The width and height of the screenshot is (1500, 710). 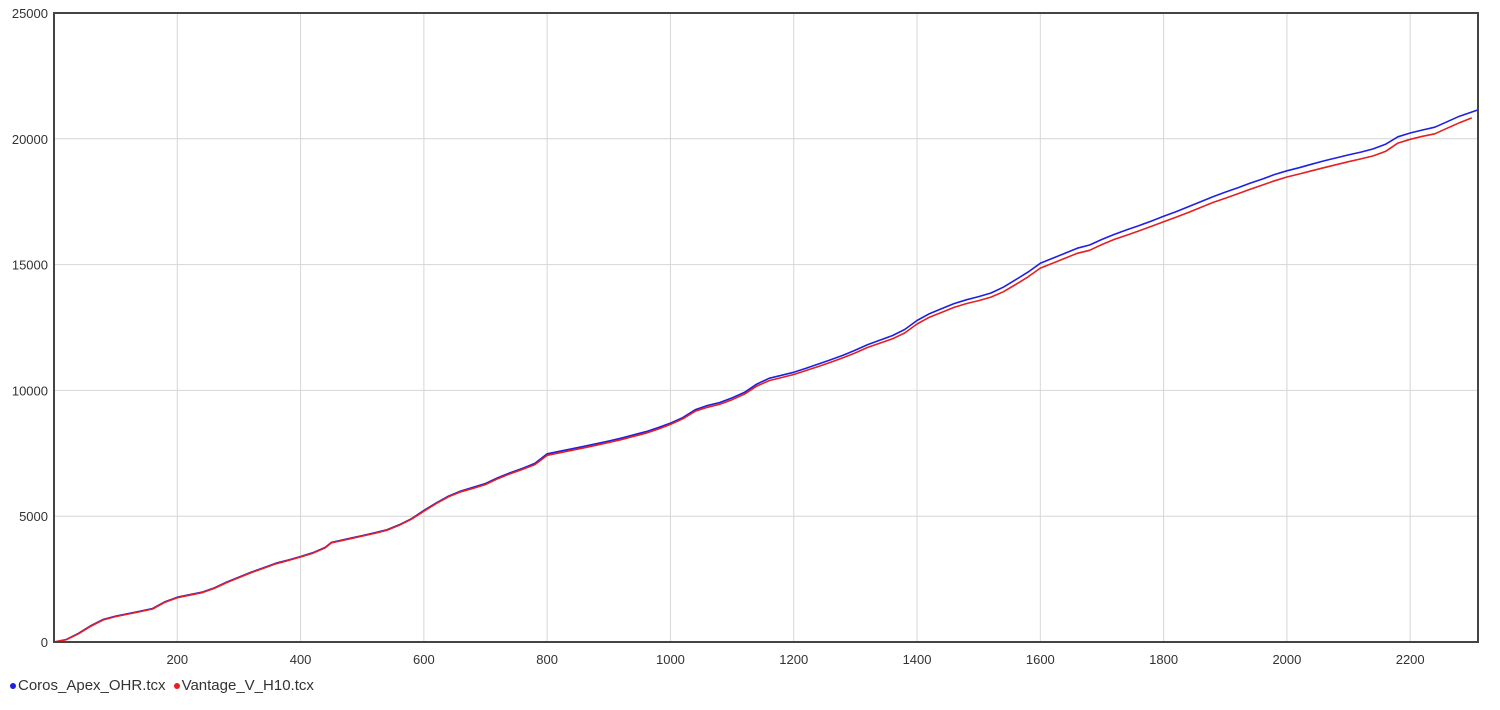 What do you see at coordinates (30, 139) in the screenshot?
I see `y-tick-label: 20000` at bounding box center [30, 139].